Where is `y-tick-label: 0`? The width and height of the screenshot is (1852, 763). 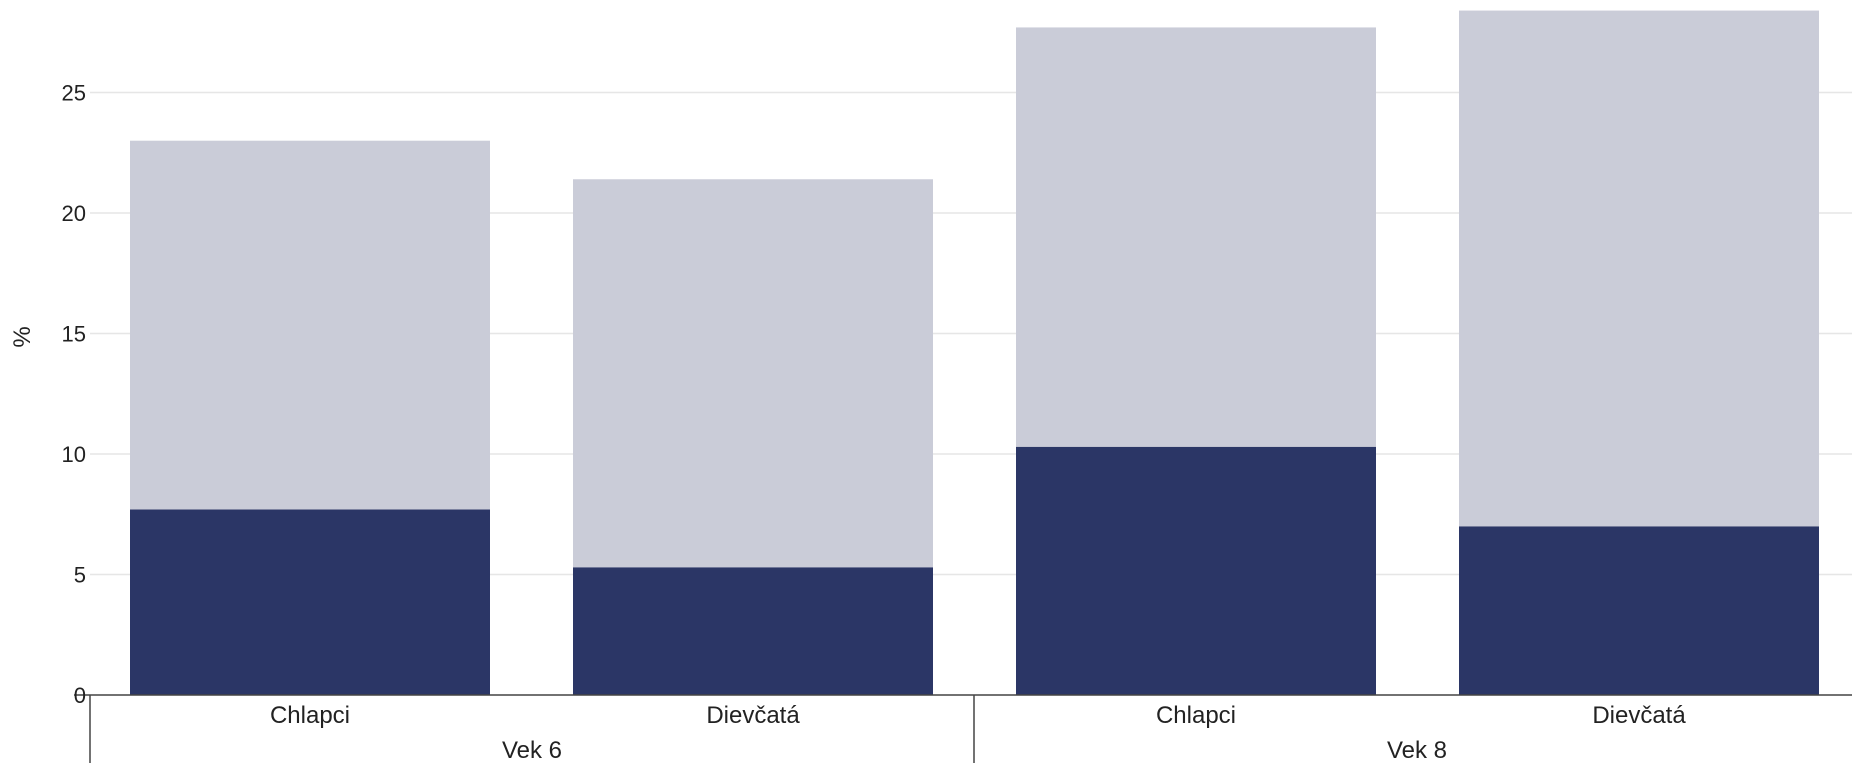
y-tick-label: 0 is located at coordinates (80, 695).